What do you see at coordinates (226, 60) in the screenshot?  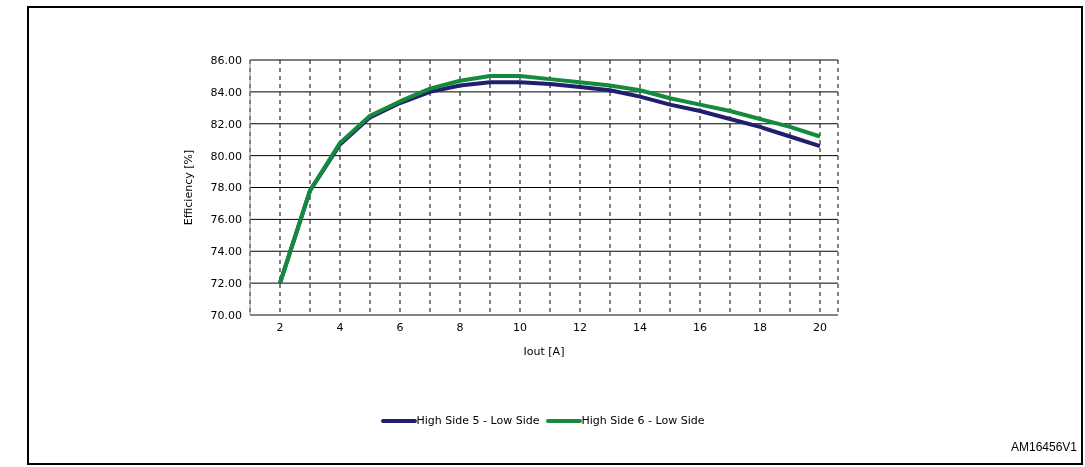 I see `y-tick-label: 86.00` at bounding box center [226, 60].